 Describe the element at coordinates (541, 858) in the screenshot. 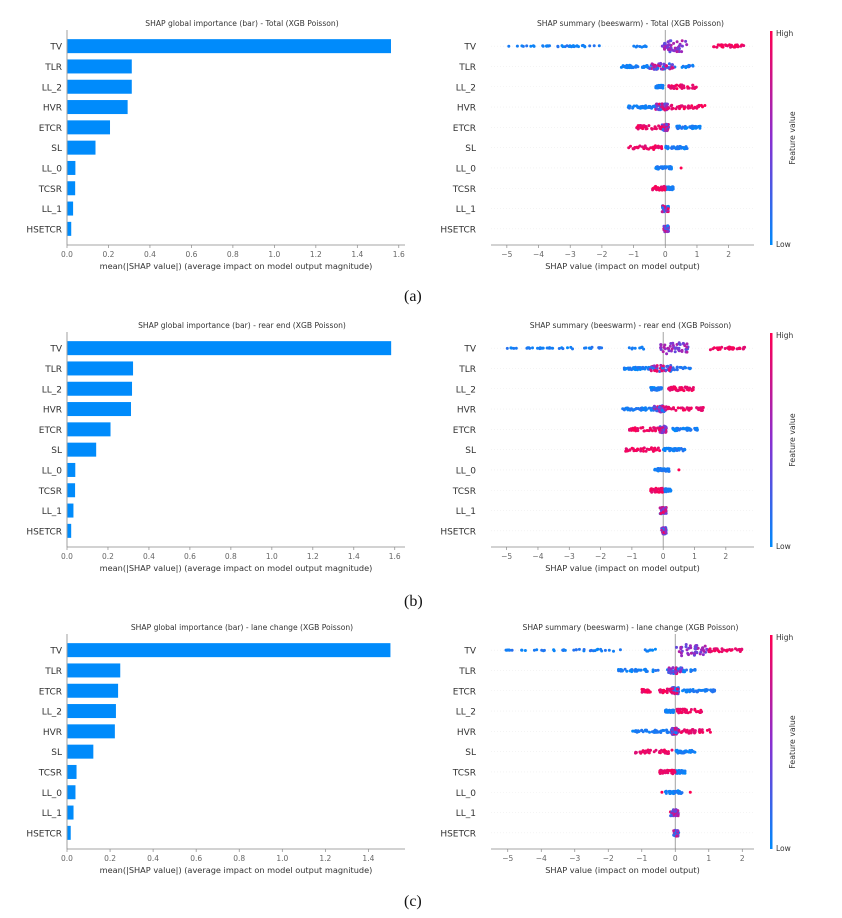

I see `x-tick-label: −4` at that location.